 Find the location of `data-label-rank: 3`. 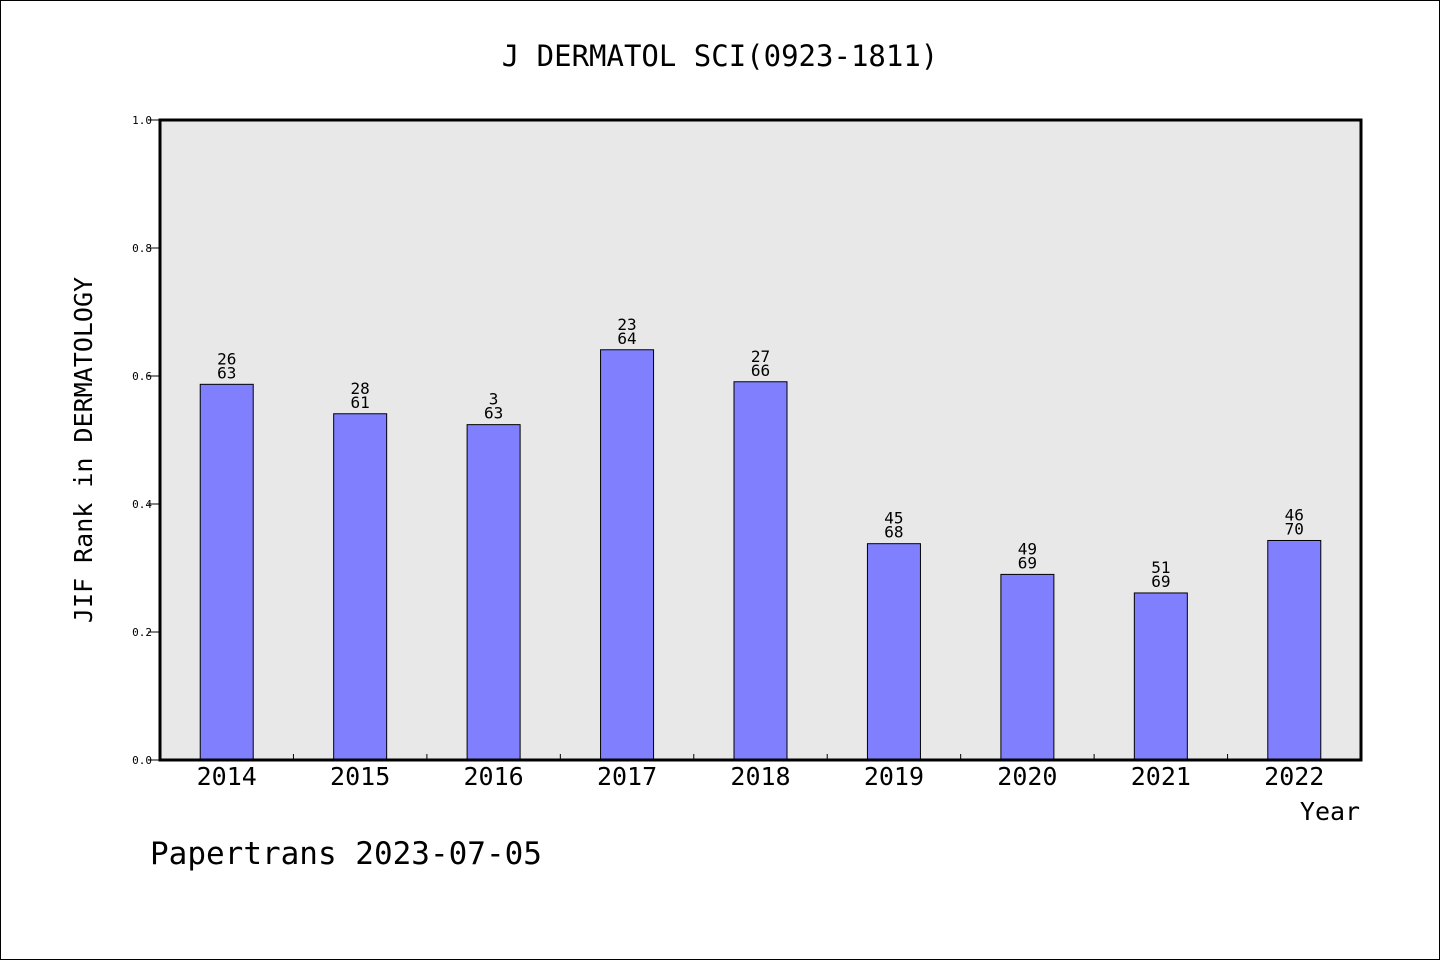

data-label-rank: 3 is located at coordinates (494, 399).